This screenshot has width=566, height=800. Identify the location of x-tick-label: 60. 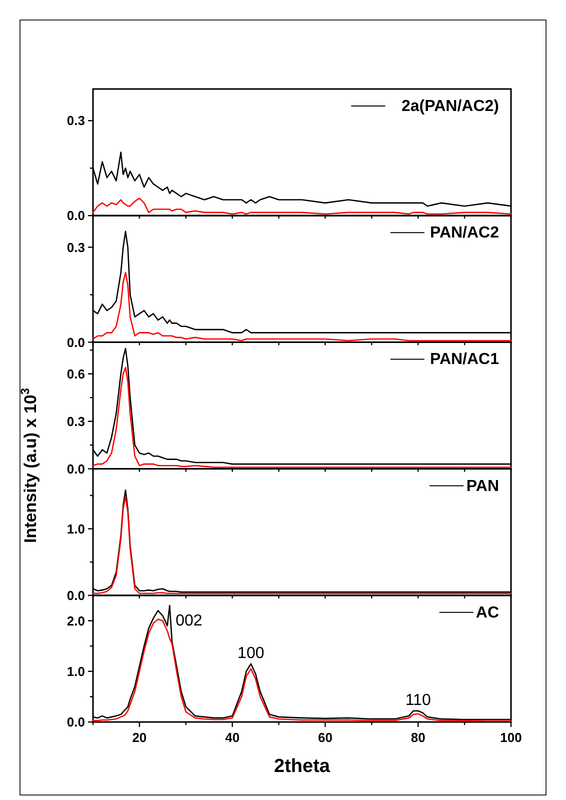
(325, 737).